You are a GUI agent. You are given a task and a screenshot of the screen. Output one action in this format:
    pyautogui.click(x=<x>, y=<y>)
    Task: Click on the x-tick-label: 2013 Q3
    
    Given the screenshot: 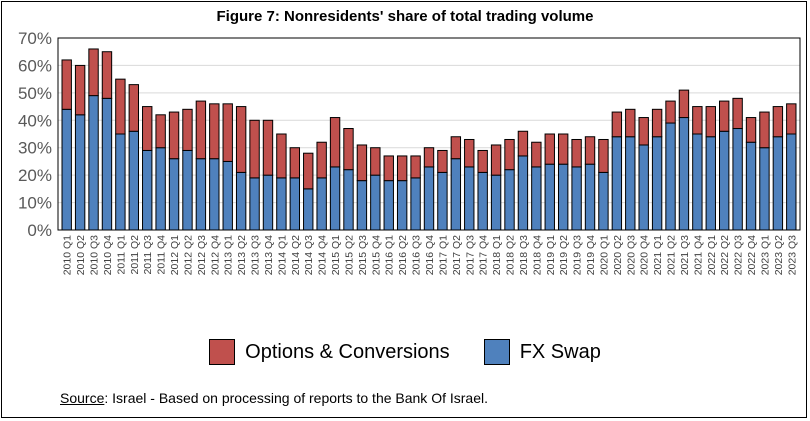 What is the action you would take?
    pyautogui.click(x=256, y=255)
    